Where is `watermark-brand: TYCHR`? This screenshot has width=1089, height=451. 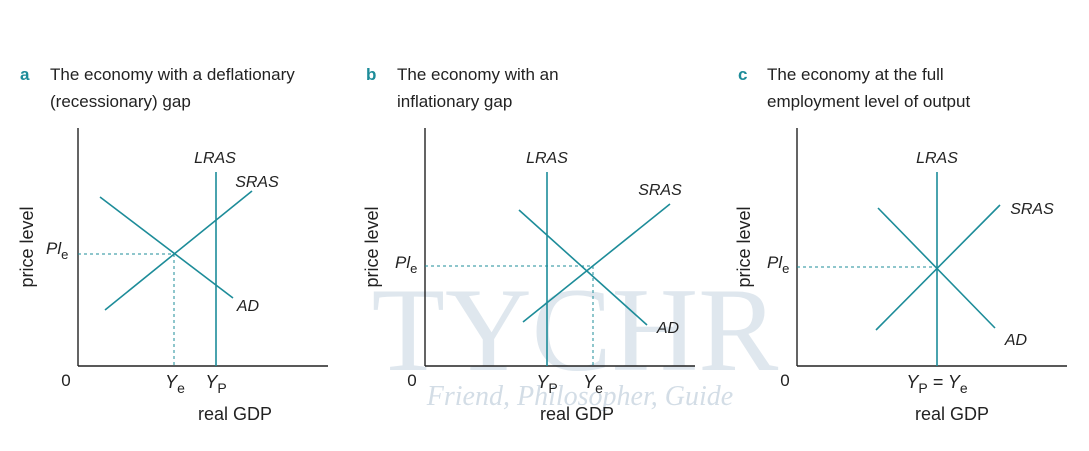
watermark-brand: TYCHR is located at coordinates (575, 329).